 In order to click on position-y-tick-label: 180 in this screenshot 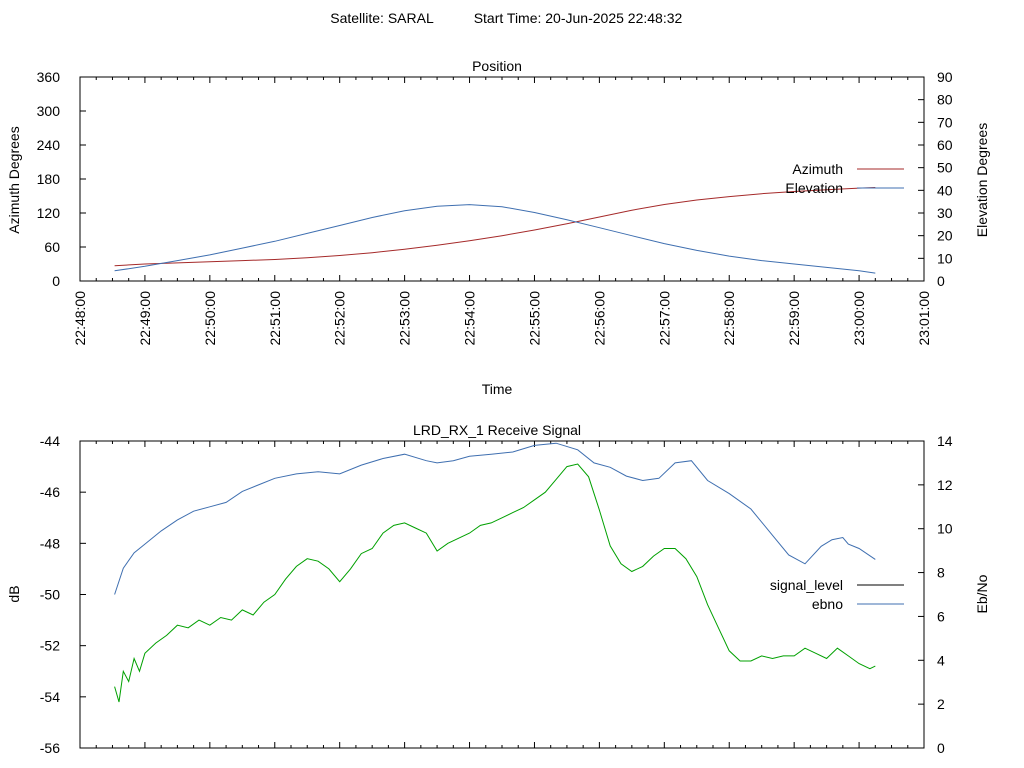, I will do `click(49, 179)`.